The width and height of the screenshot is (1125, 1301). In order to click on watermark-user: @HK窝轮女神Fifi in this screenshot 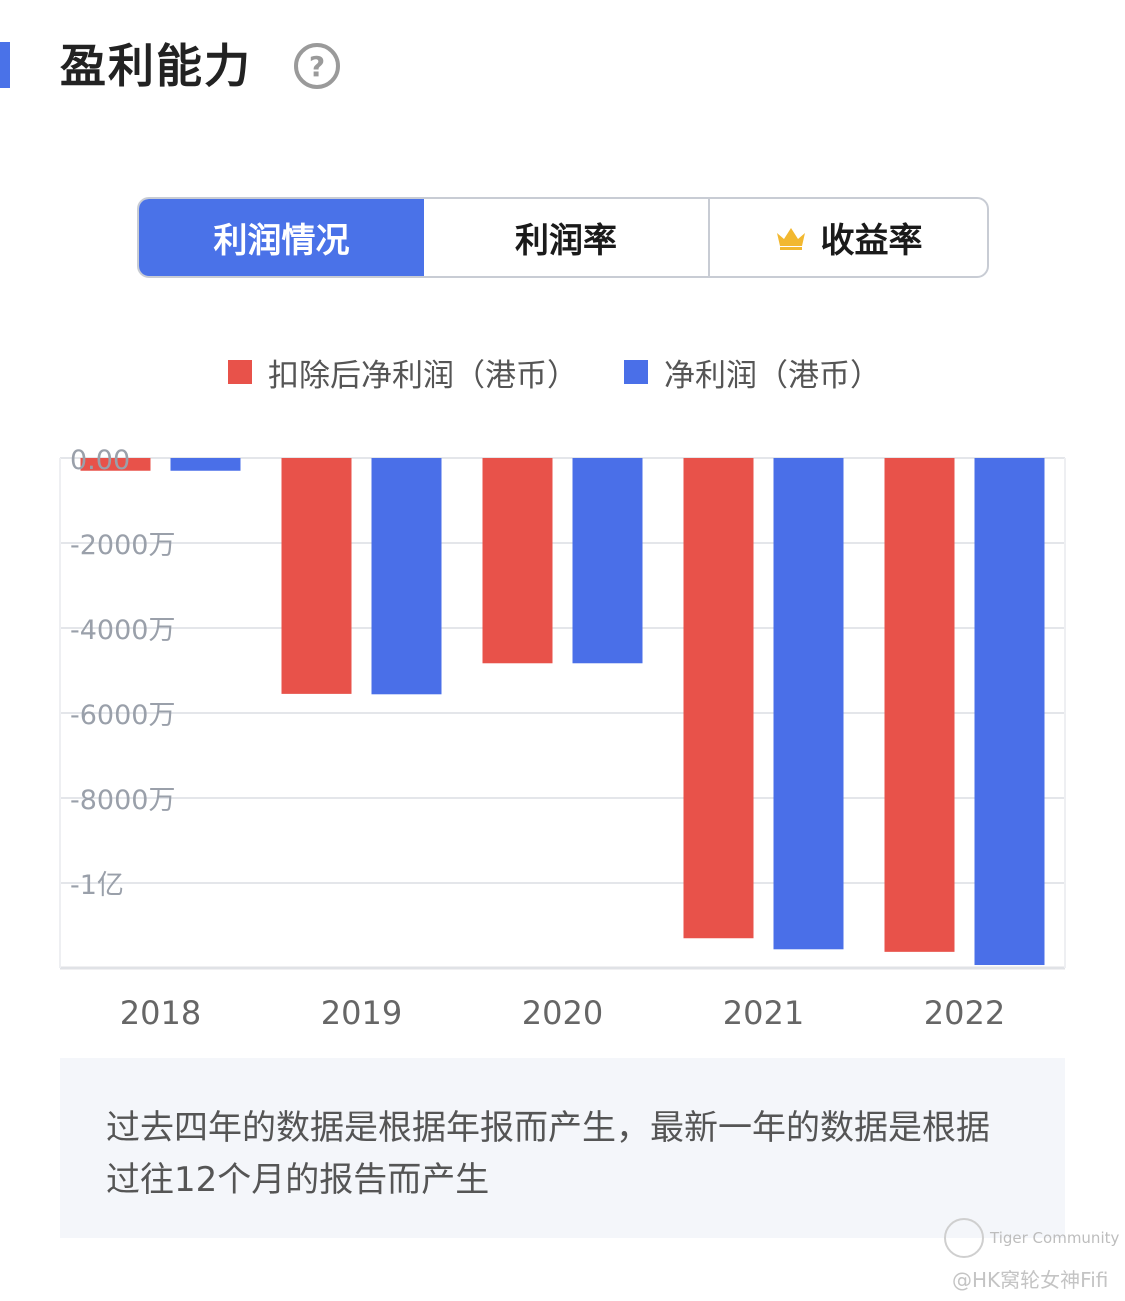, I will do `click(1030, 1280)`.